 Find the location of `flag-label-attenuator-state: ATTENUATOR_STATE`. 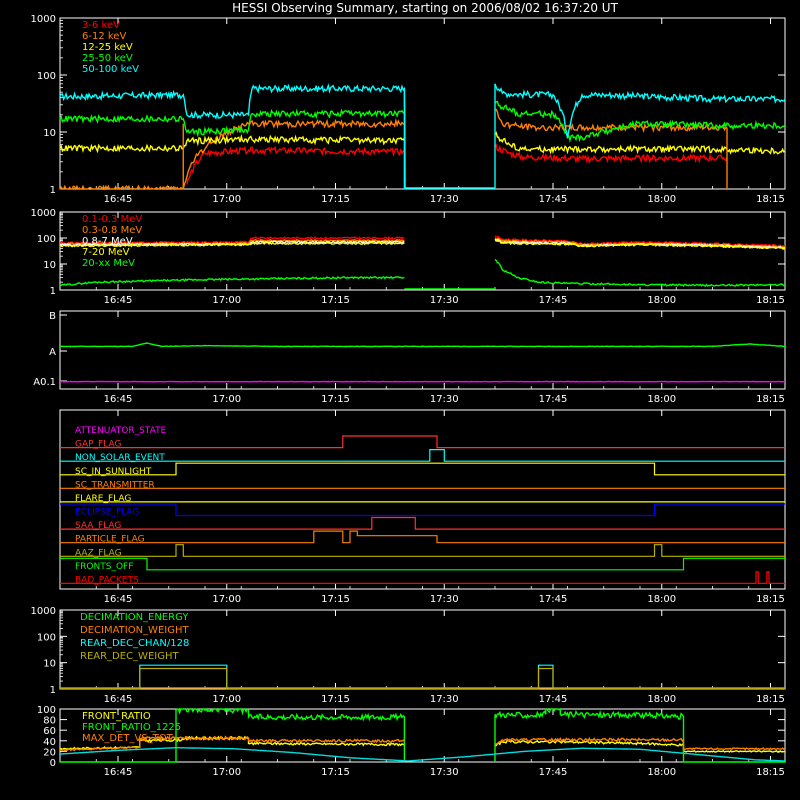

flag-label-attenuator-state: ATTENUATOR_STATE is located at coordinates (121, 431).